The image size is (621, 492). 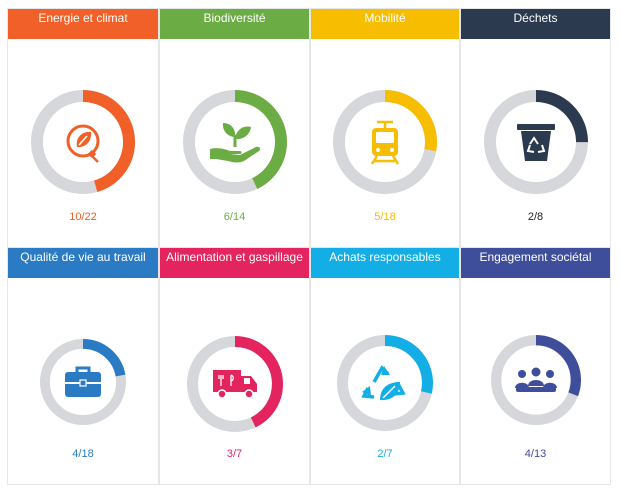 What do you see at coordinates (234, 454) in the screenshot?
I see `progress-count: 3/7` at bounding box center [234, 454].